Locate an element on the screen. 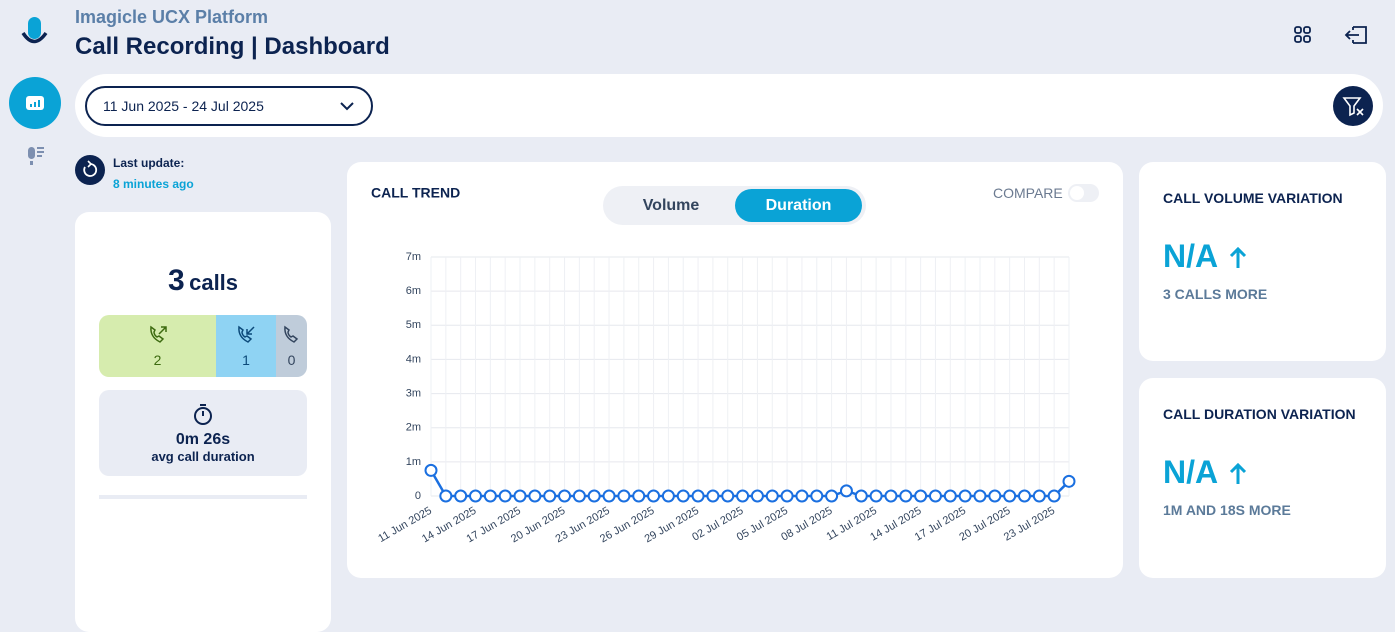  outgoing-icon is located at coordinates (158, 334).